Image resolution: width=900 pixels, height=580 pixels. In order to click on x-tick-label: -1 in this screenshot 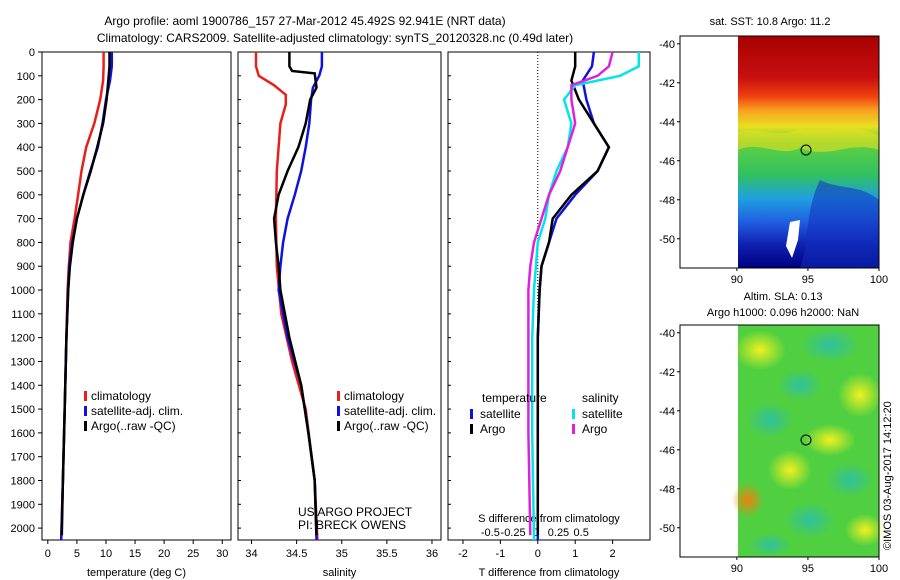, I will do `click(500, 554)`.